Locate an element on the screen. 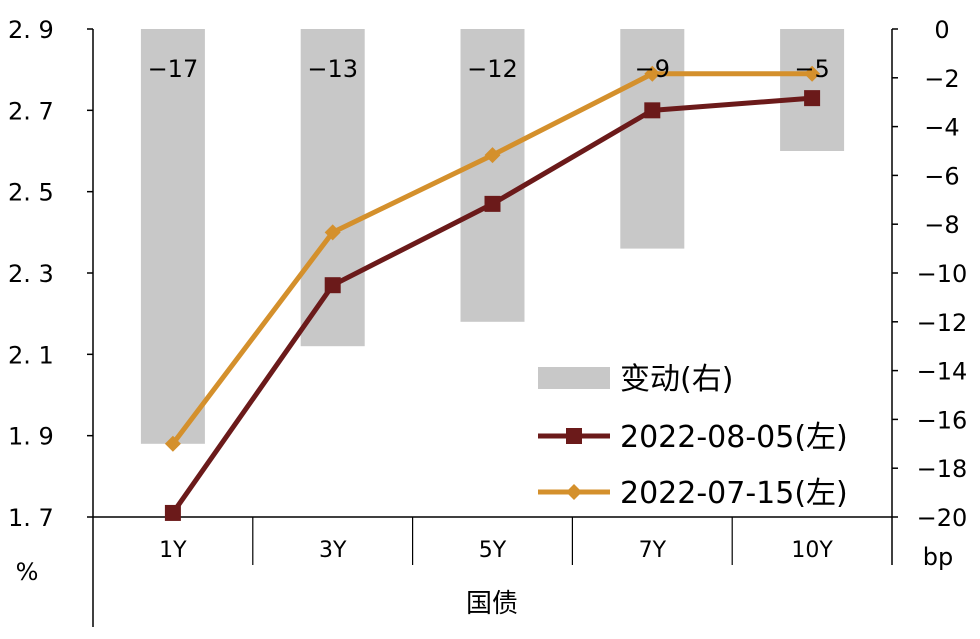 Image resolution: width=980 pixels, height=639 pixels. right-tick-label: −2 is located at coordinates (941, 79).